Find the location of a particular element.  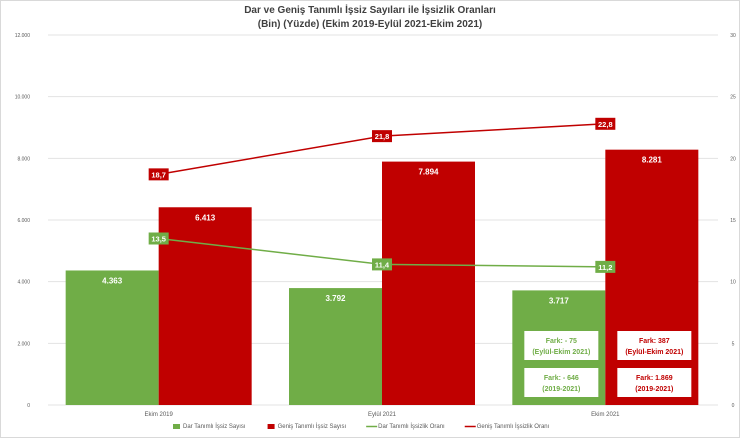

x-axis-category-label: Ekim 2019 is located at coordinates (158, 415).